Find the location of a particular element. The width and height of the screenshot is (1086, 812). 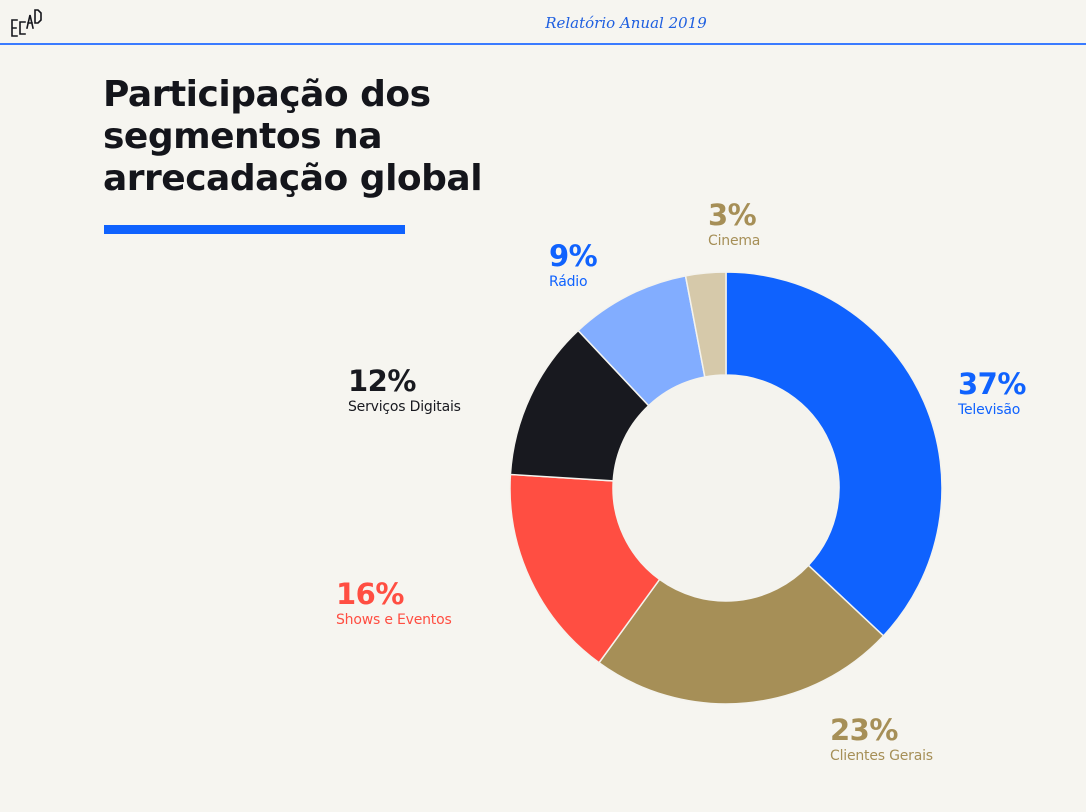

label-servicos-digitais: 12% Serviços Digitais is located at coordinates (404, 390).